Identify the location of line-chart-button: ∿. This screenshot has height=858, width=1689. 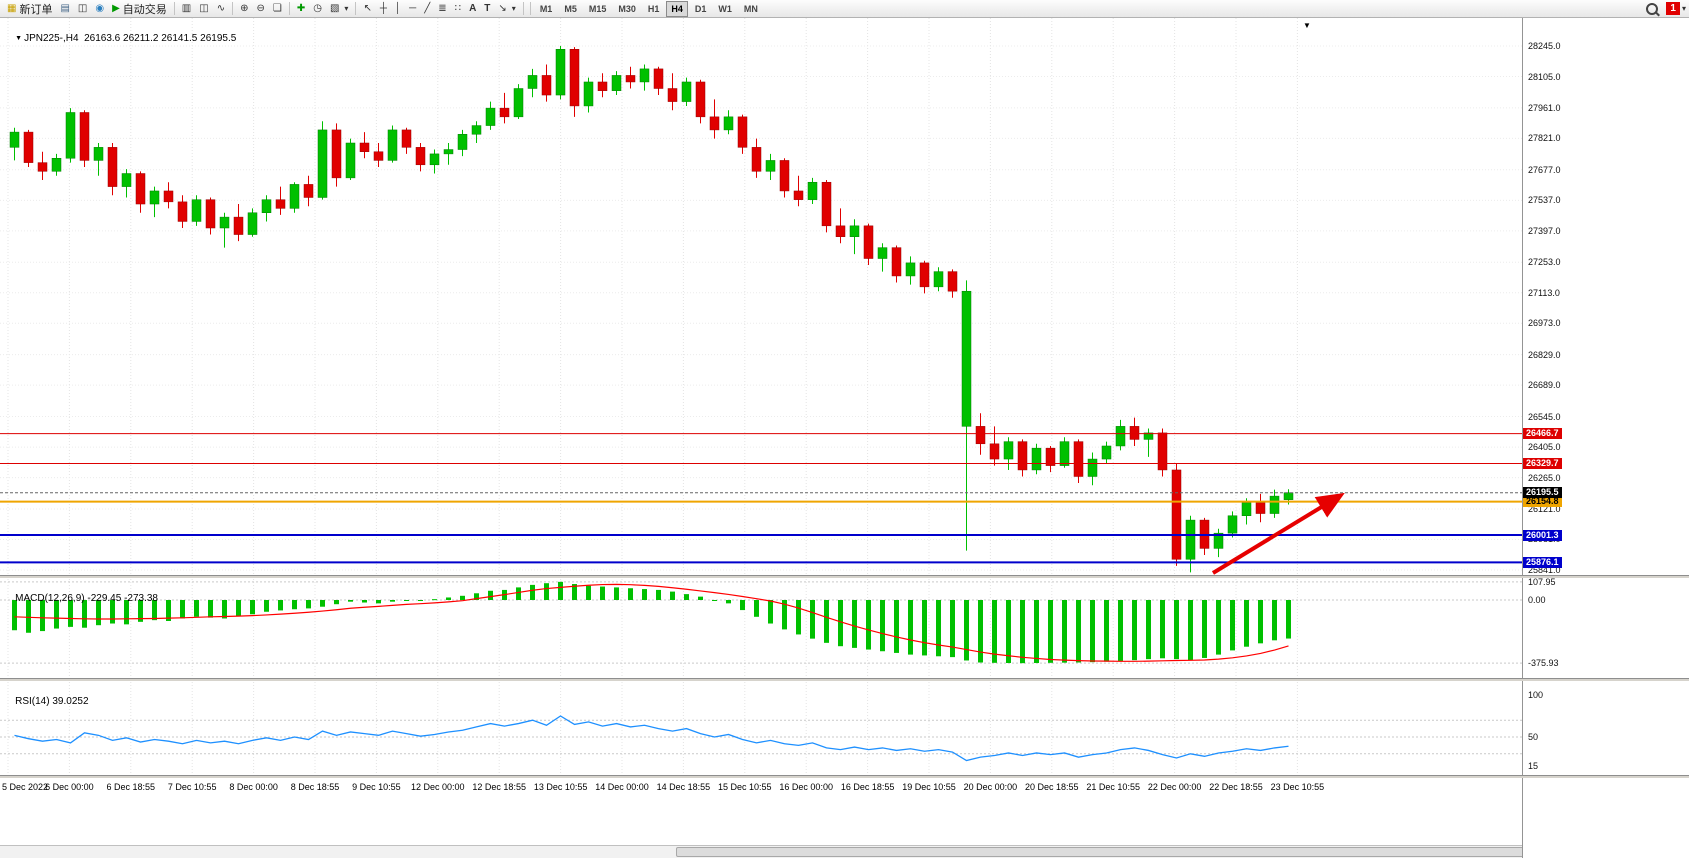
(221, 9).